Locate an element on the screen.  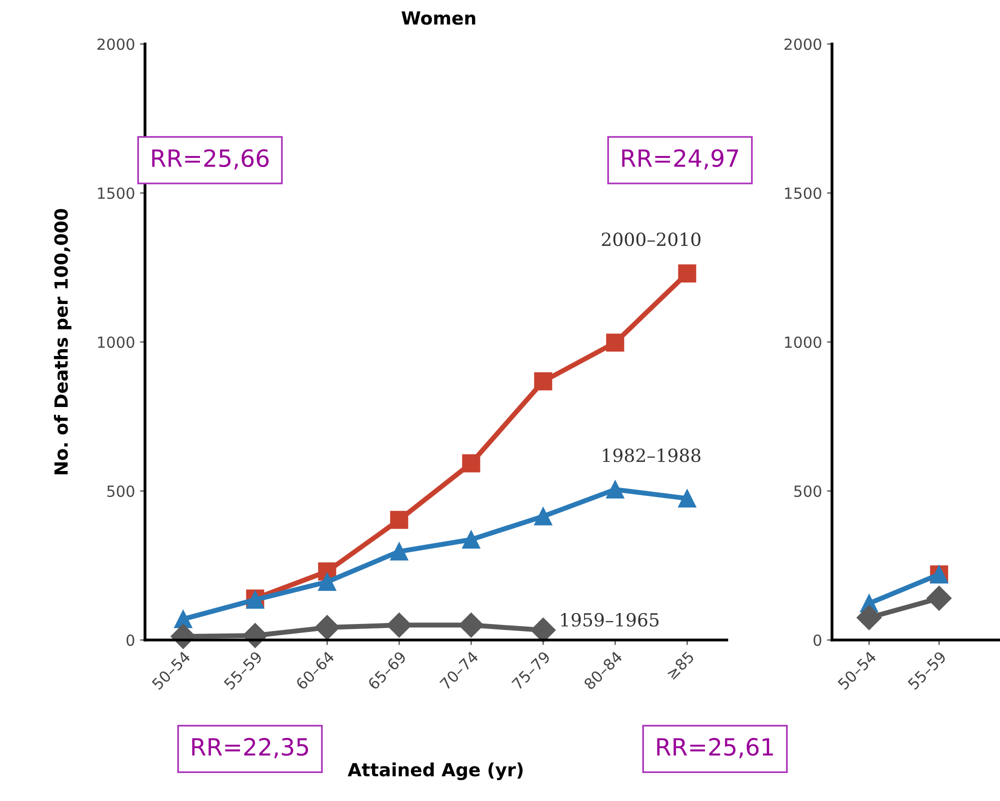
text: RR=25,61 is located at coordinates (715, 748).